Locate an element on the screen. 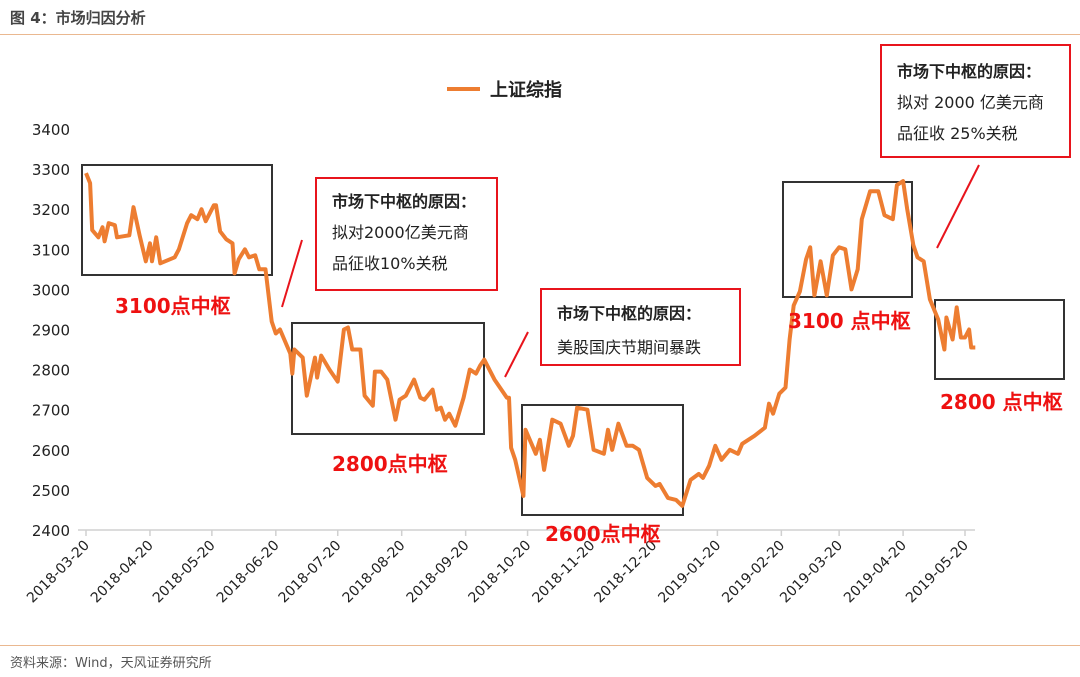 This screenshot has width=1080, height=677. x-tick-label: 2018-03-20 is located at coordinates (58, 572).